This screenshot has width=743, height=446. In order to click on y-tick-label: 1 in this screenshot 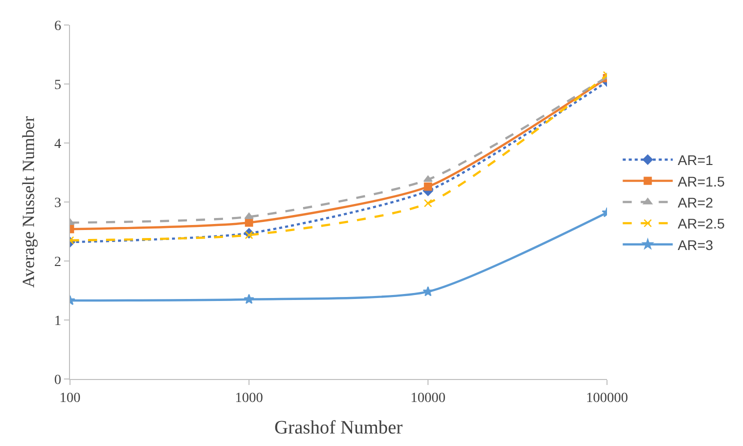, I will do `click(58, 321)`.